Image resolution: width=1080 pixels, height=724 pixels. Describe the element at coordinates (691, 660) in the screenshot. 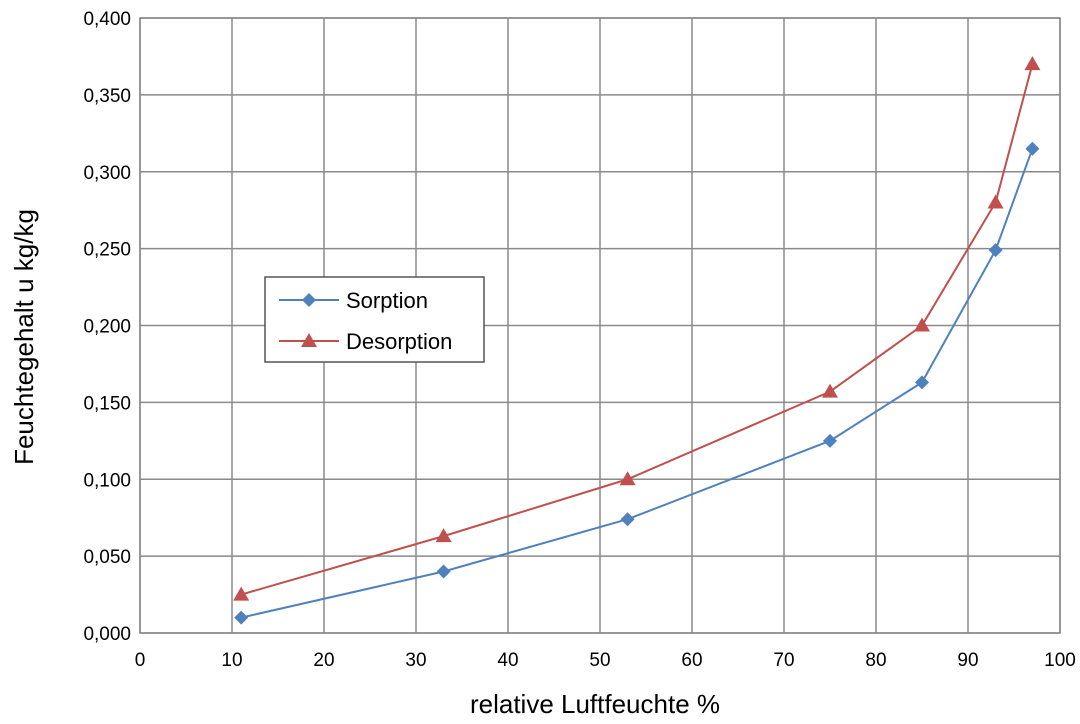

I see `x-tick-label: 60` at that location.